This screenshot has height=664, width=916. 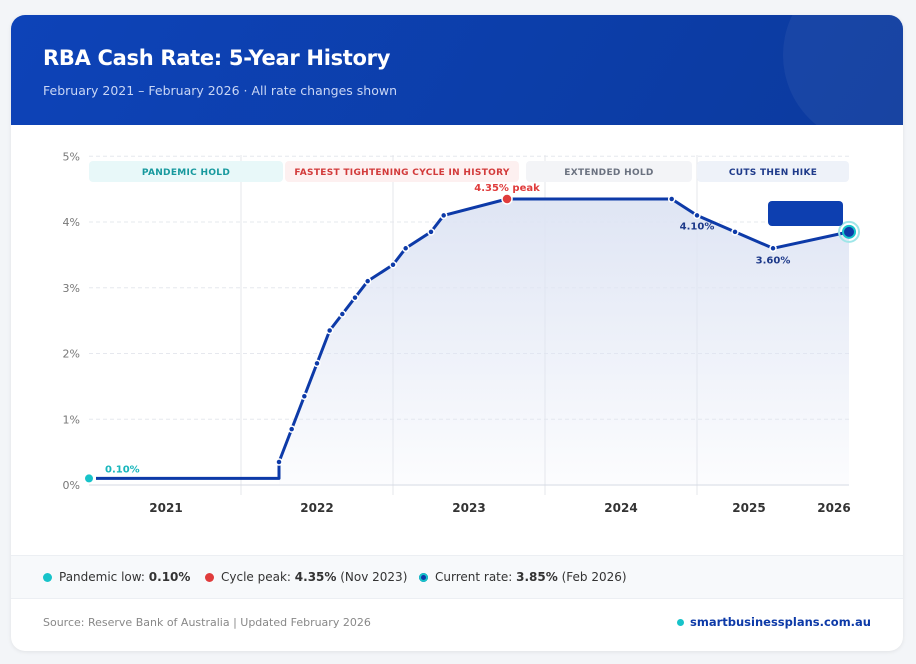 What do you see at coordinates (843, 70) in the screenshot?
I see `decorative-circle` at bounding box center [843, 70].